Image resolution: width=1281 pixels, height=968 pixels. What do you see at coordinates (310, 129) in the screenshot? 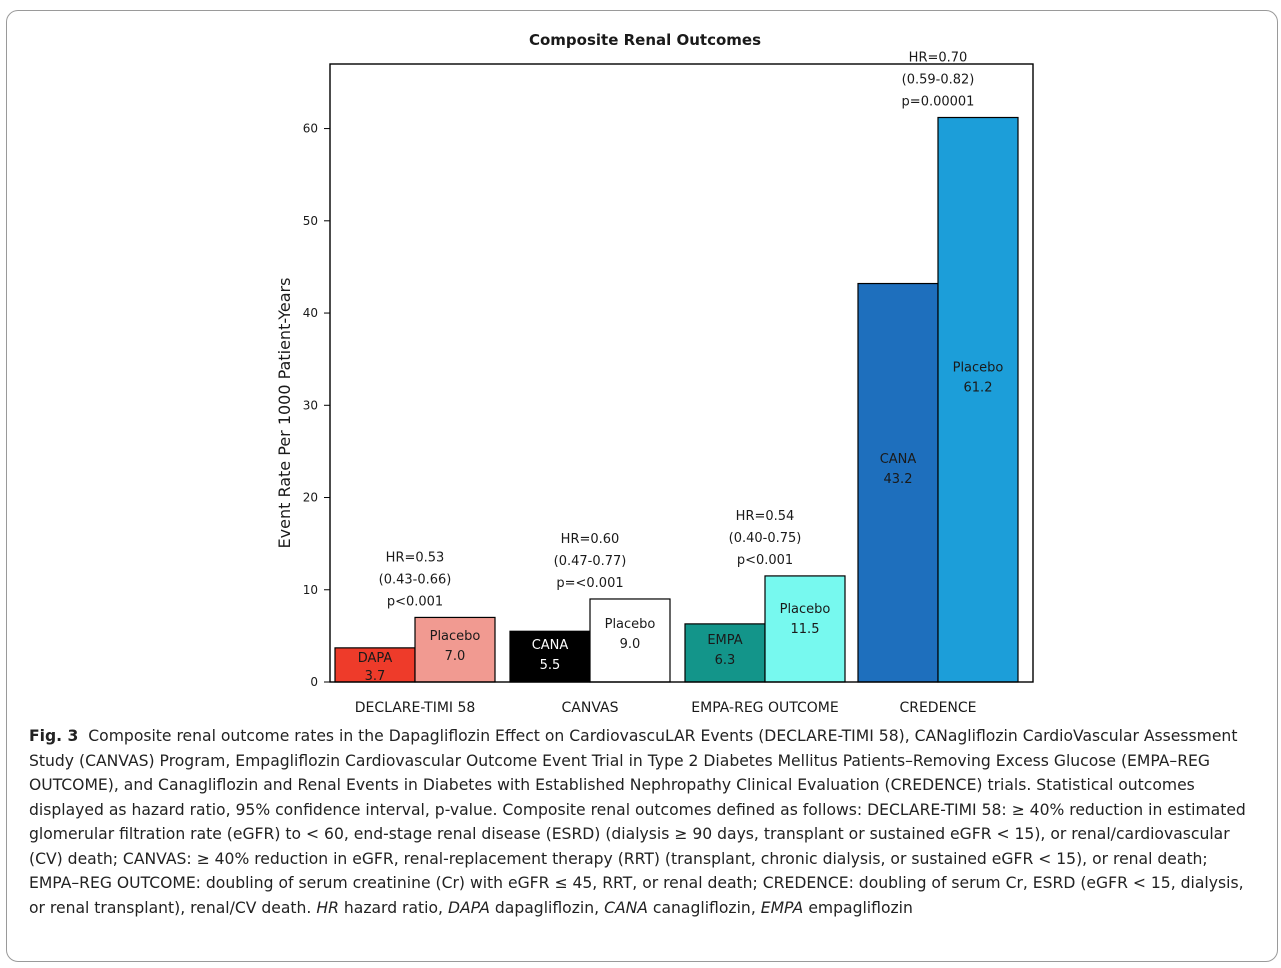
I see `y-tick-label: 60` at bounding box center [310, 129].